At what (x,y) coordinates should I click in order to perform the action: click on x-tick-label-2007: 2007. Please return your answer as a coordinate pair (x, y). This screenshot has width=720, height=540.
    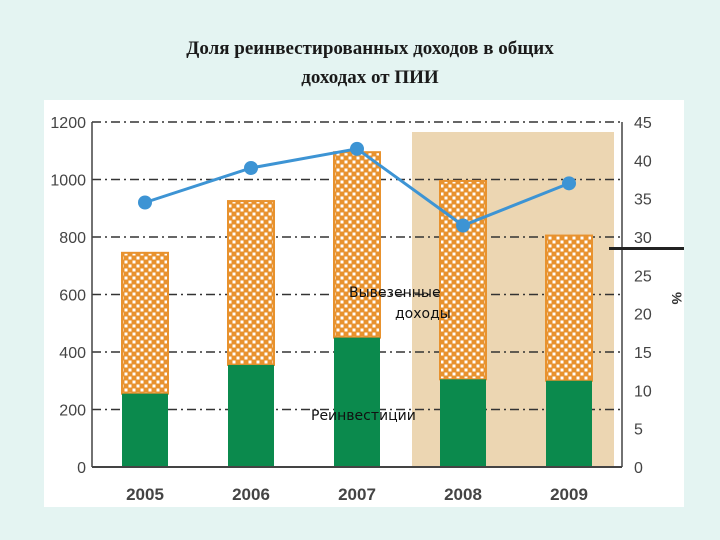
    Looking at the image, I should click on (357, 494).